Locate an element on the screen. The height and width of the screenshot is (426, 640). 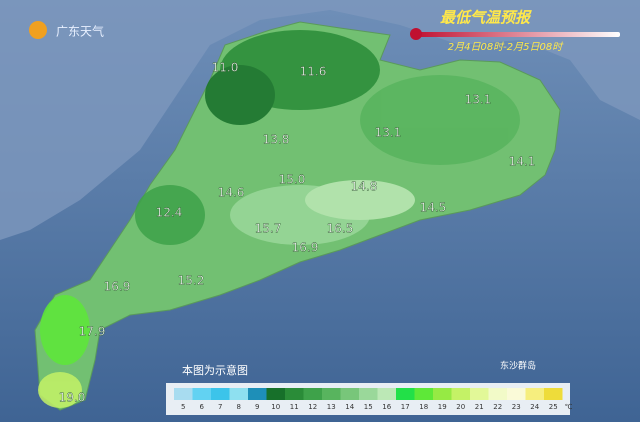
temp-label: 11.0 is located at coordinates (225, 68).